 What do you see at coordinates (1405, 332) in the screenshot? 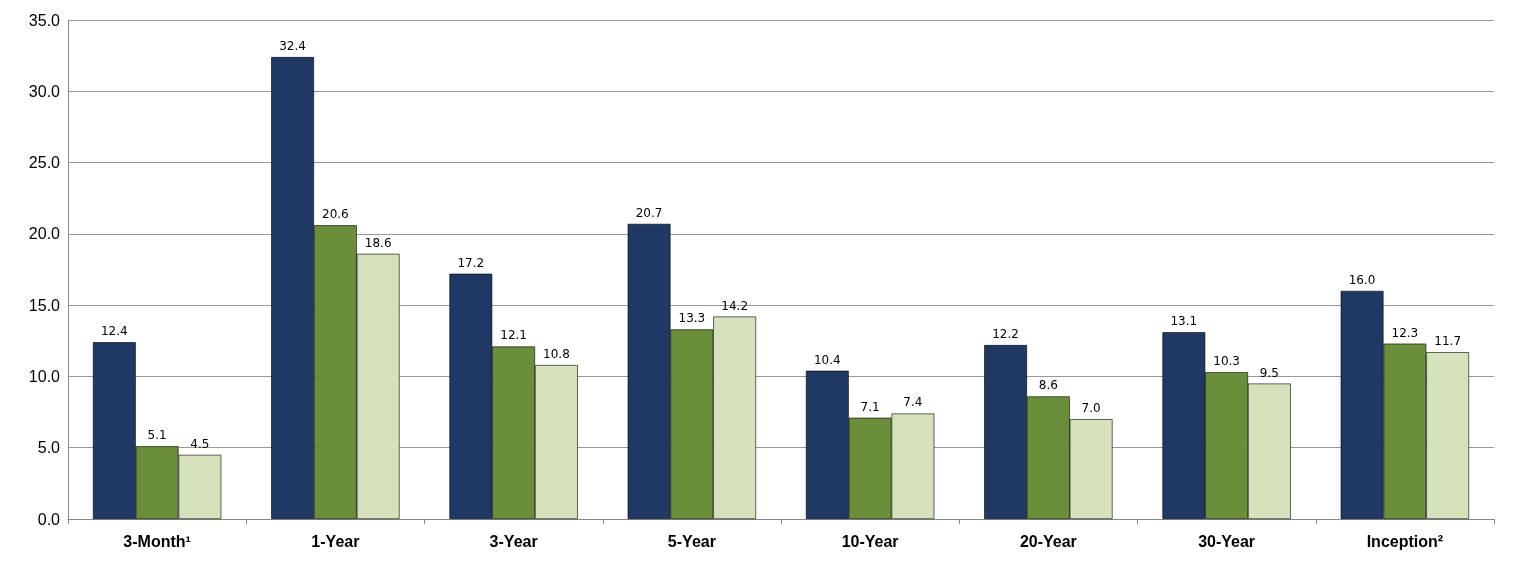
I see `data-label: 12.3` at bounding box center [1405, 332].